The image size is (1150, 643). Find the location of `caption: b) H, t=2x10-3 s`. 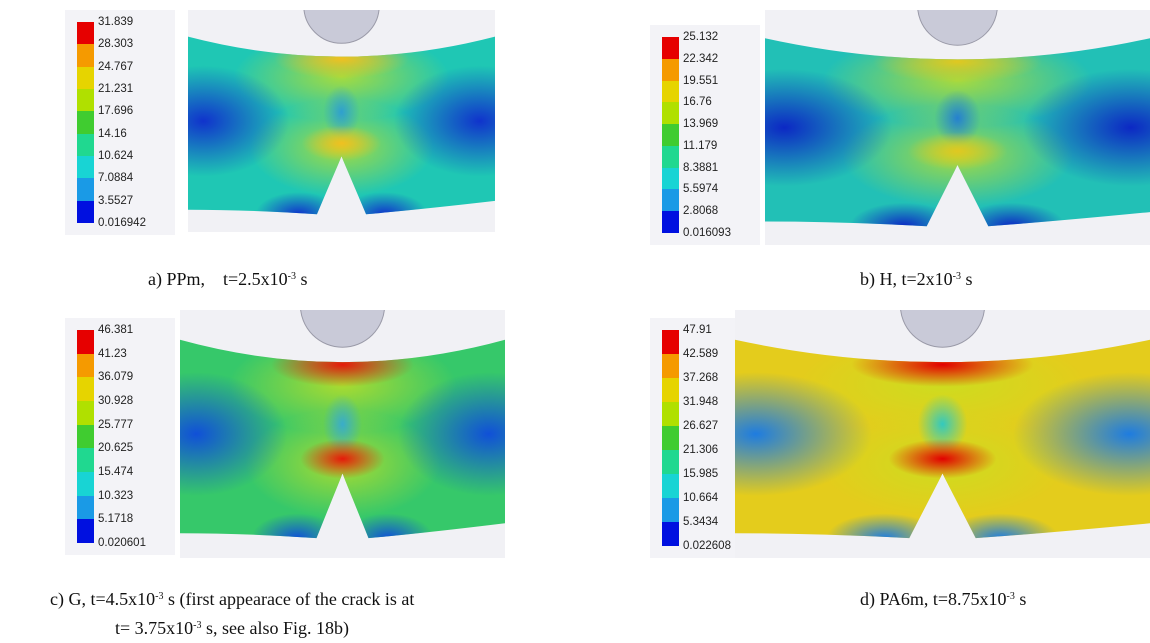

caption: b) H, t=2x10-3 s is located at coordinates (916, 278).